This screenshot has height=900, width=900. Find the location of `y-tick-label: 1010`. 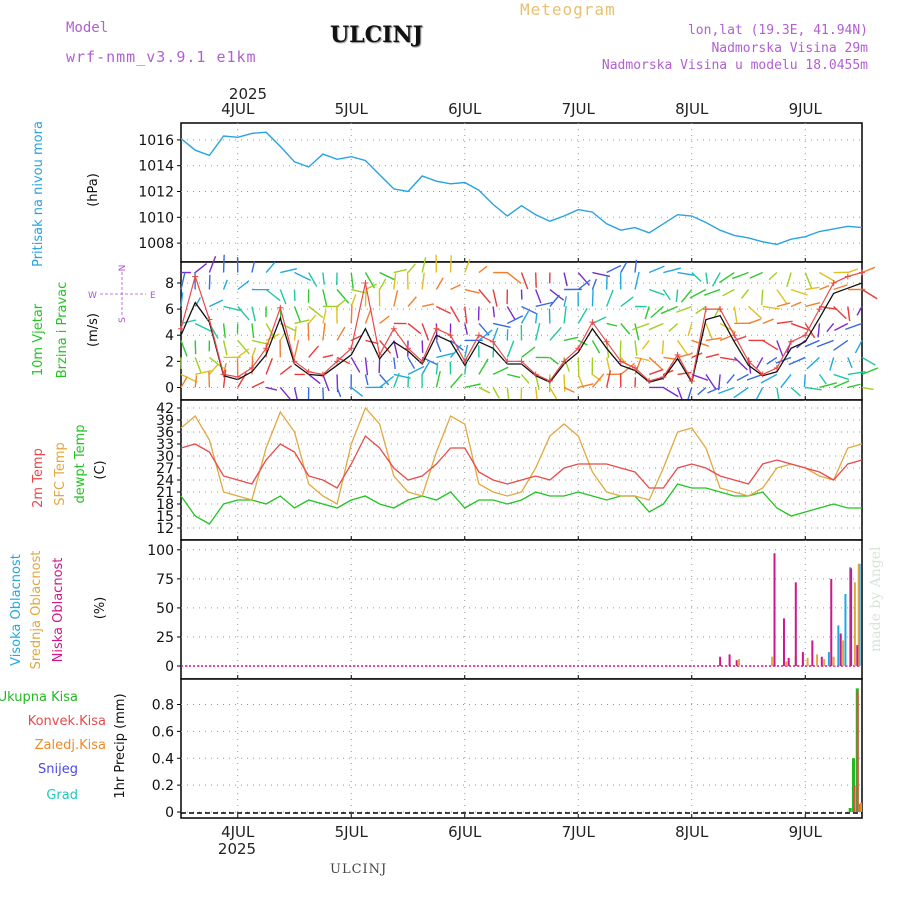

y-tick-label: 1010 is located at coordinates (156, 218).